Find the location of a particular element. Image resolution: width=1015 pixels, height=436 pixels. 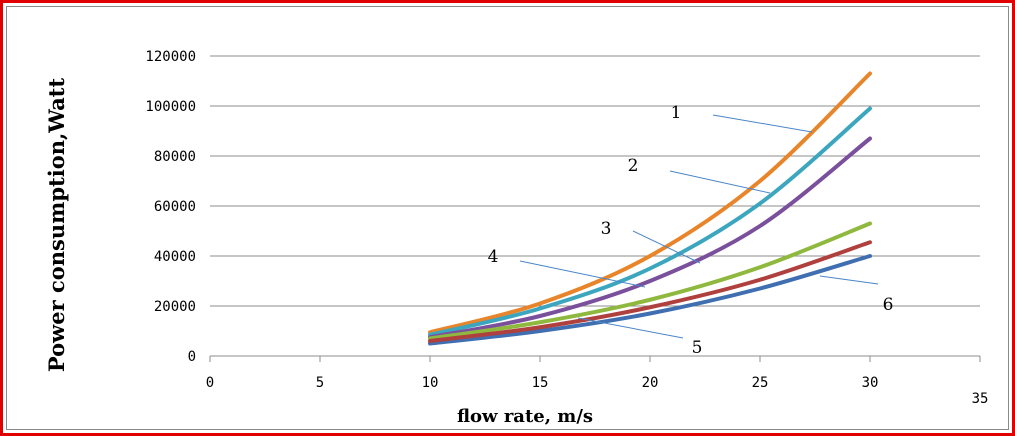

series-label-4: 4 is located at coordinates (493, 257).